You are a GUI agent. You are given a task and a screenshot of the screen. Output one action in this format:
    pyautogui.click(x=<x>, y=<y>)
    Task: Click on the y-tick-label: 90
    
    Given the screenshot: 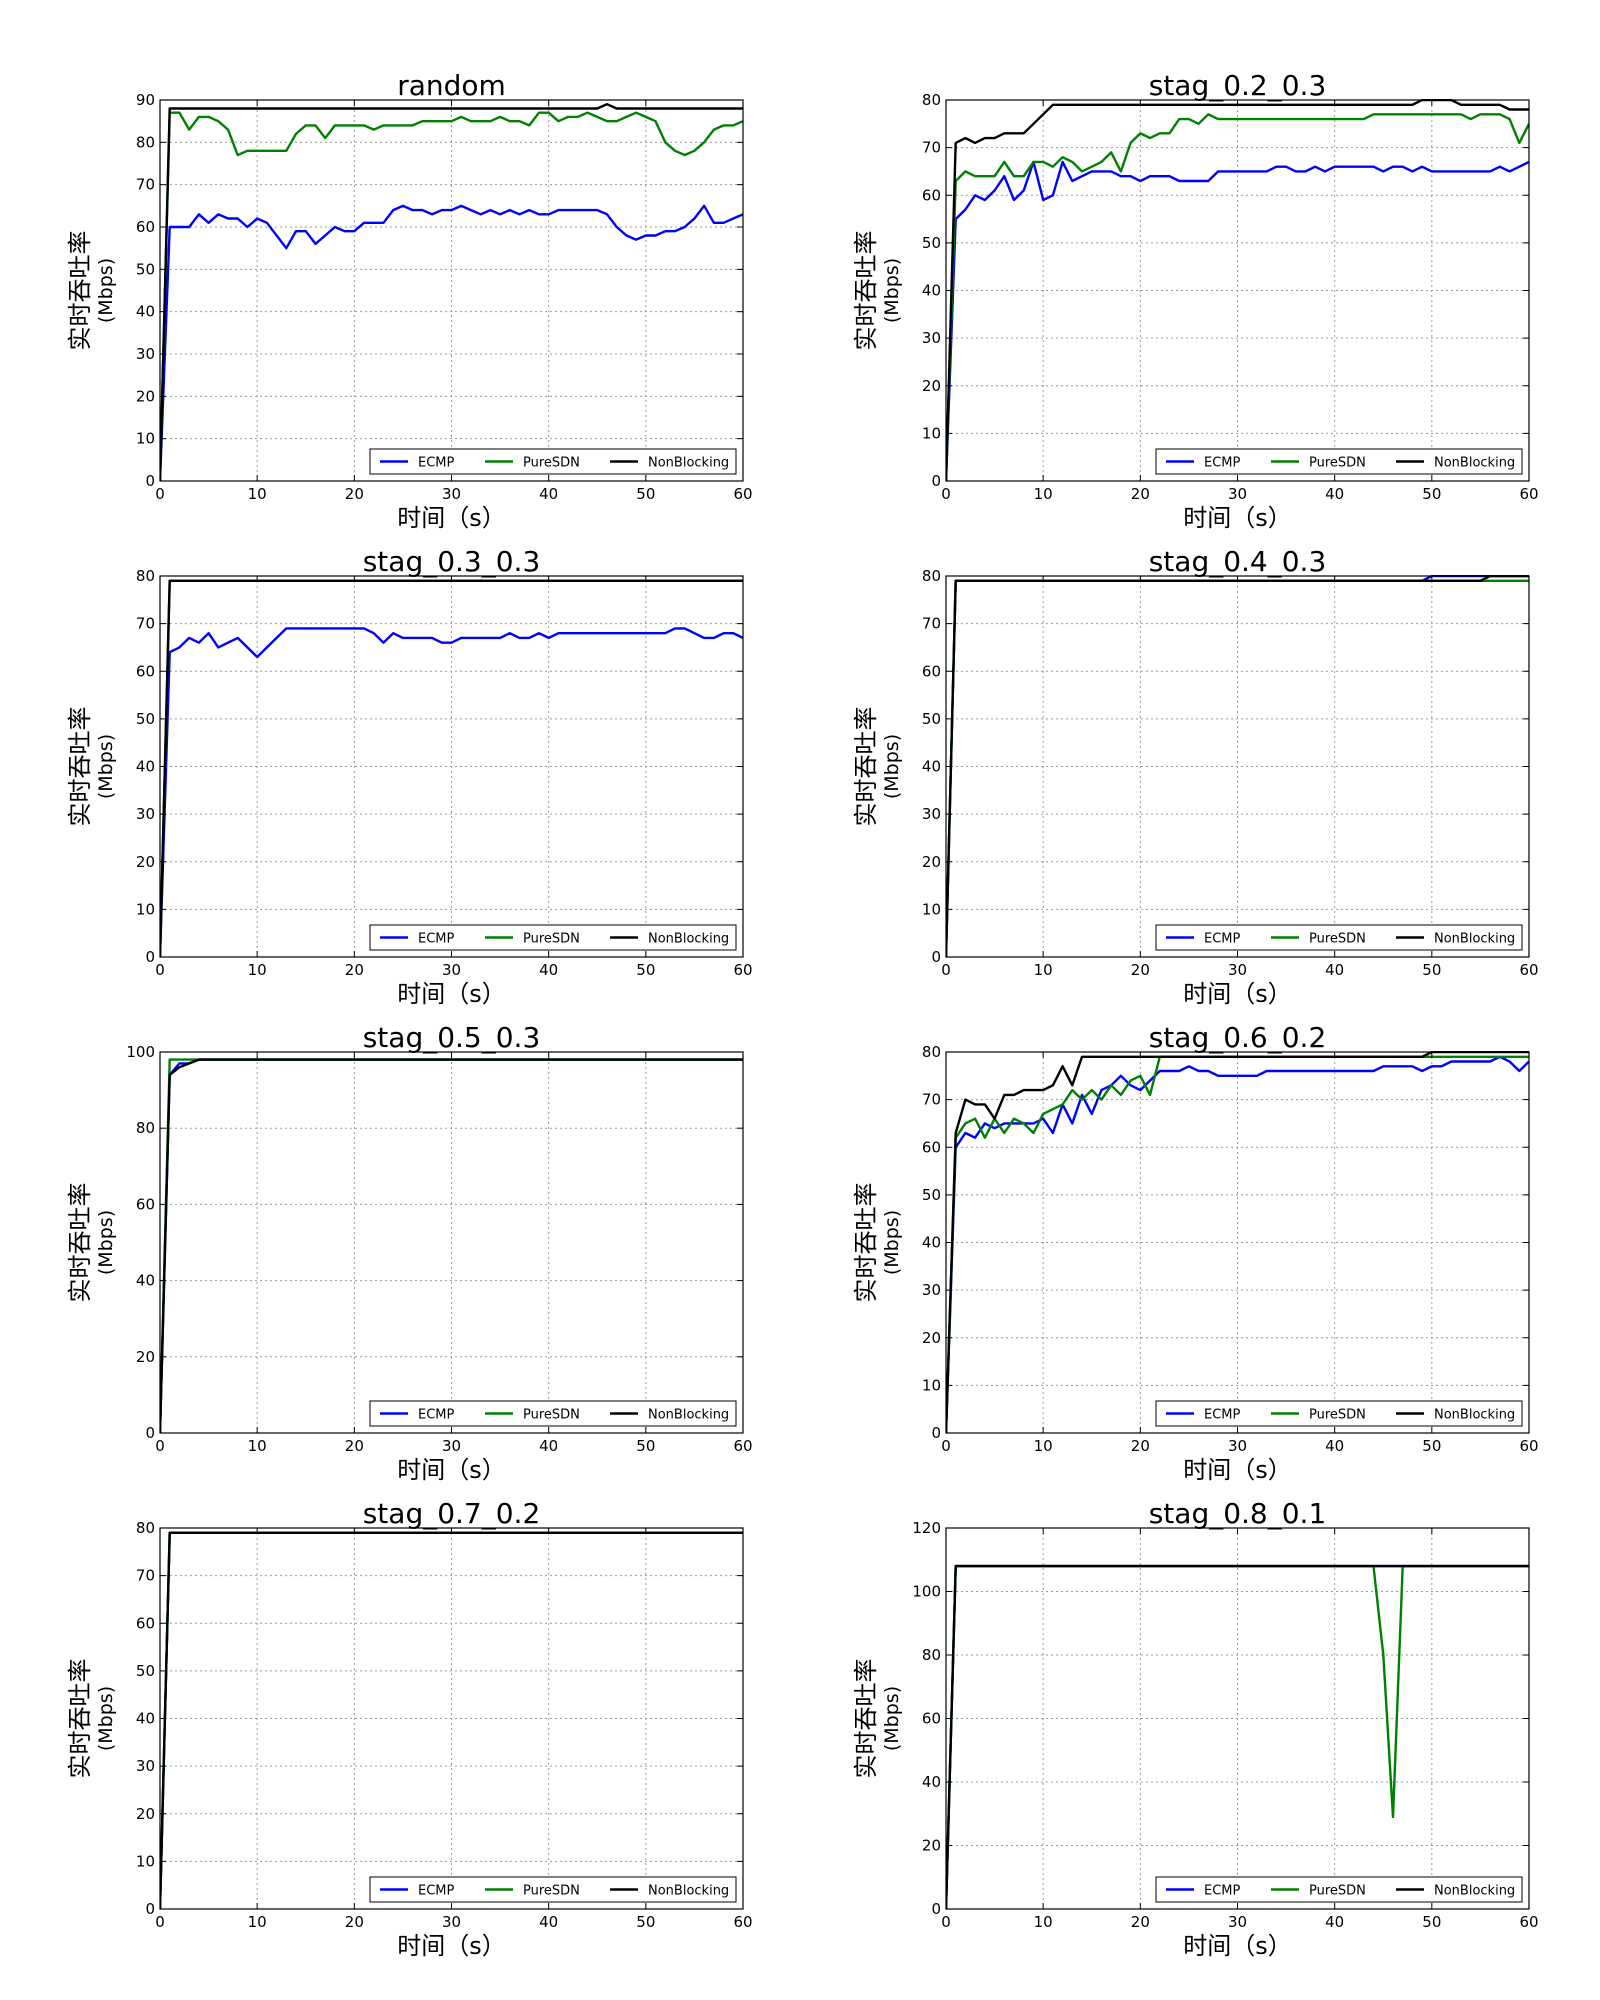 What is the action you would take?
    pyautogui.click(x=145, y=100)
    